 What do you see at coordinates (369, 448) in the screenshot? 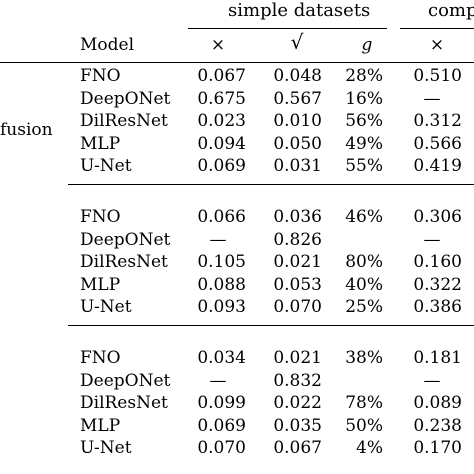
I see `cell-g: 4%` at bounding box center [369, 448].